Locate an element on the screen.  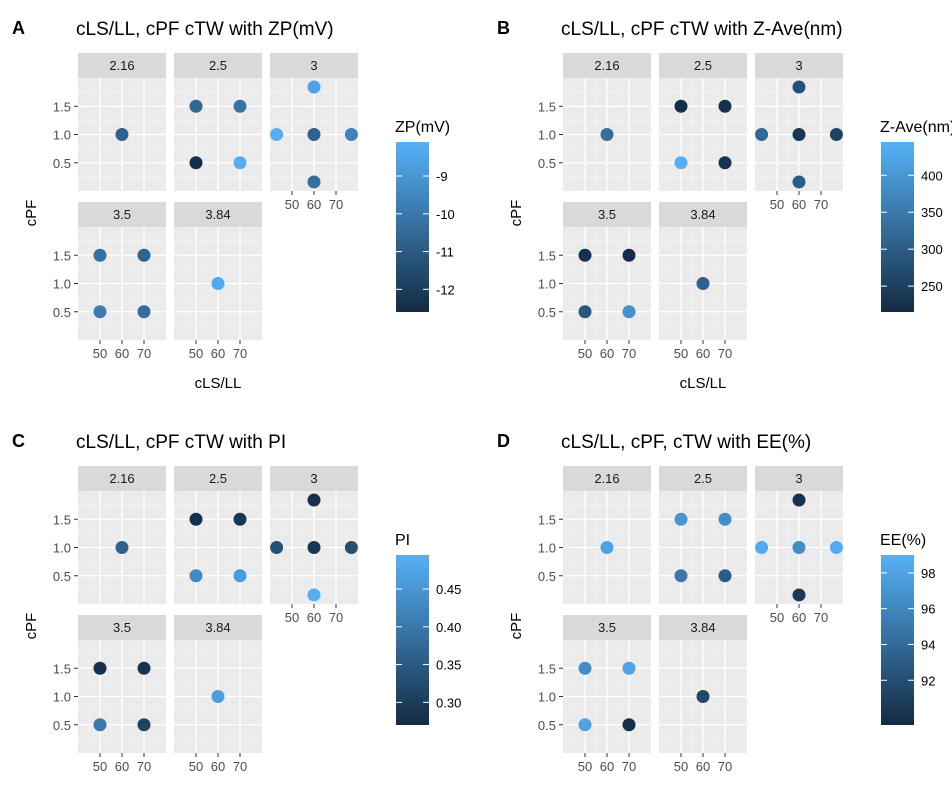
facet-3.84: 3.84 50 60 70 is located at coordinates (218, 281).